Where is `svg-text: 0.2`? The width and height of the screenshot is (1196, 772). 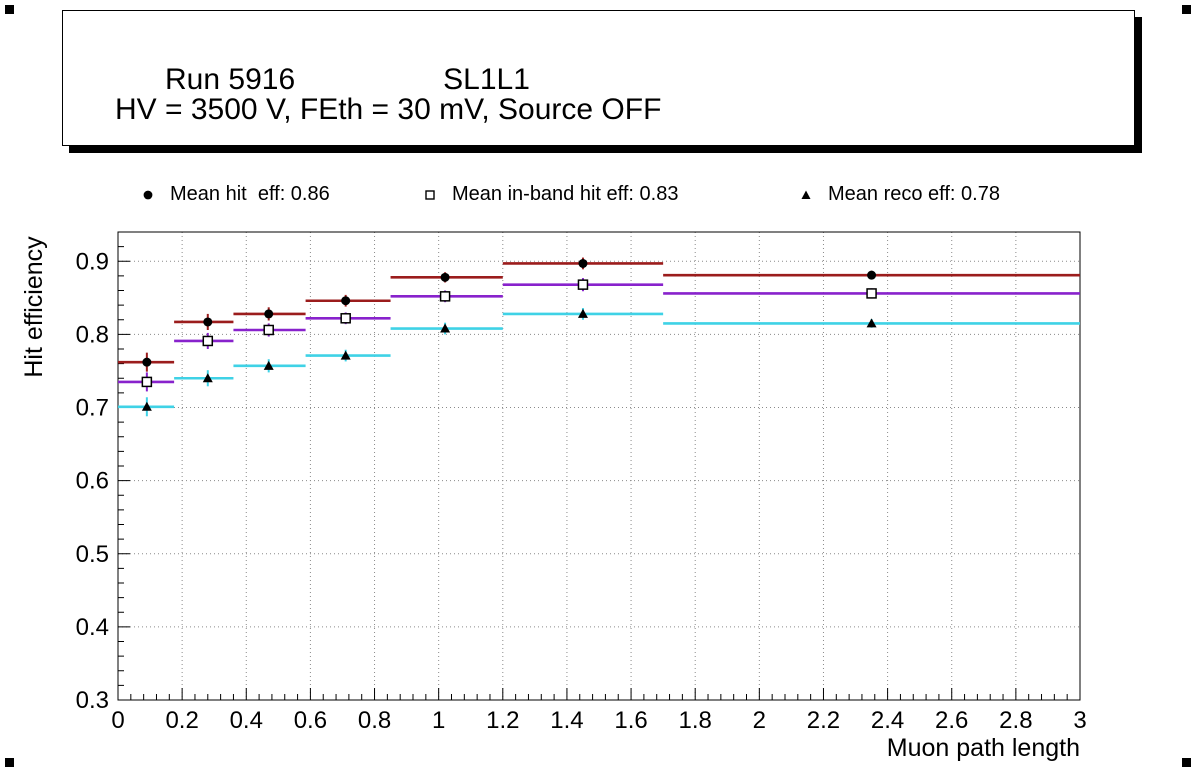
svg-text: 0.2 is located at coordinates (181, 720).